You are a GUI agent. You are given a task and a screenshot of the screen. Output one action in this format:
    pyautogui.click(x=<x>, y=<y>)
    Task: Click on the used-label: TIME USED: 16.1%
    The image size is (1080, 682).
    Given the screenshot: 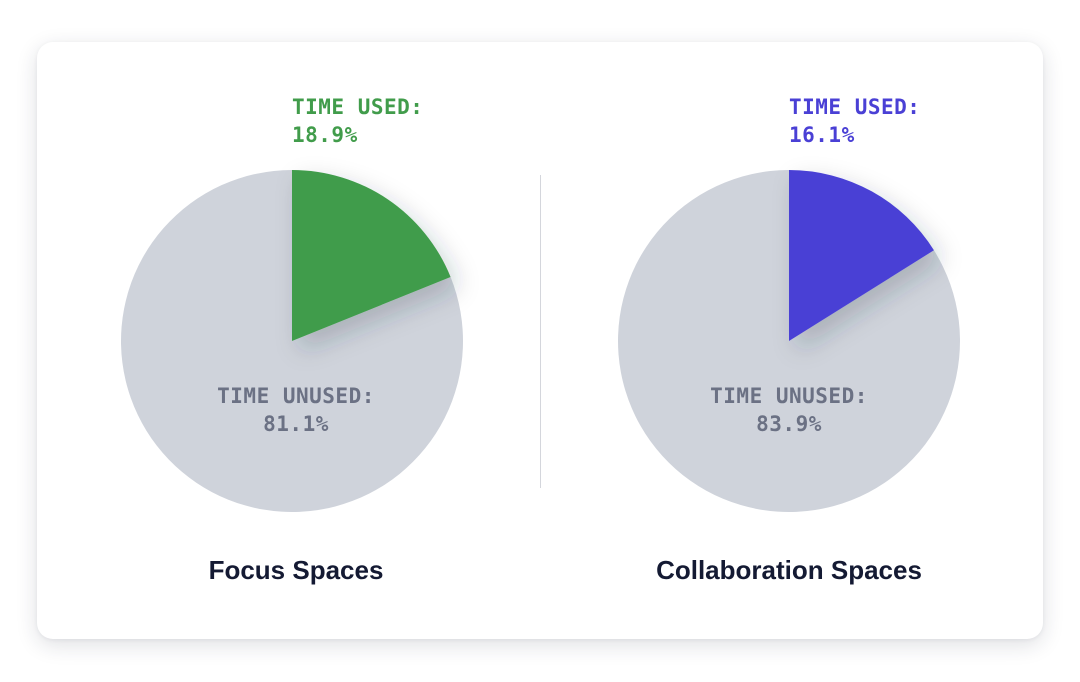 What is the action you would take?
    pyautogui.click(x=854, y=121)
    